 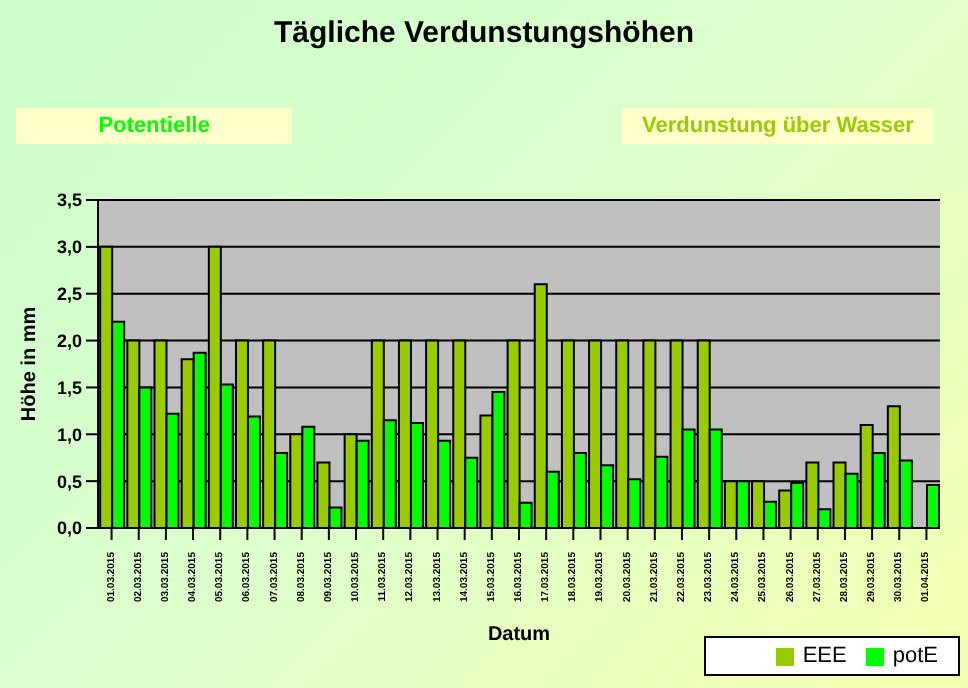 I want to click on y-tick-label: 1,5, so click(x=69, y=387).